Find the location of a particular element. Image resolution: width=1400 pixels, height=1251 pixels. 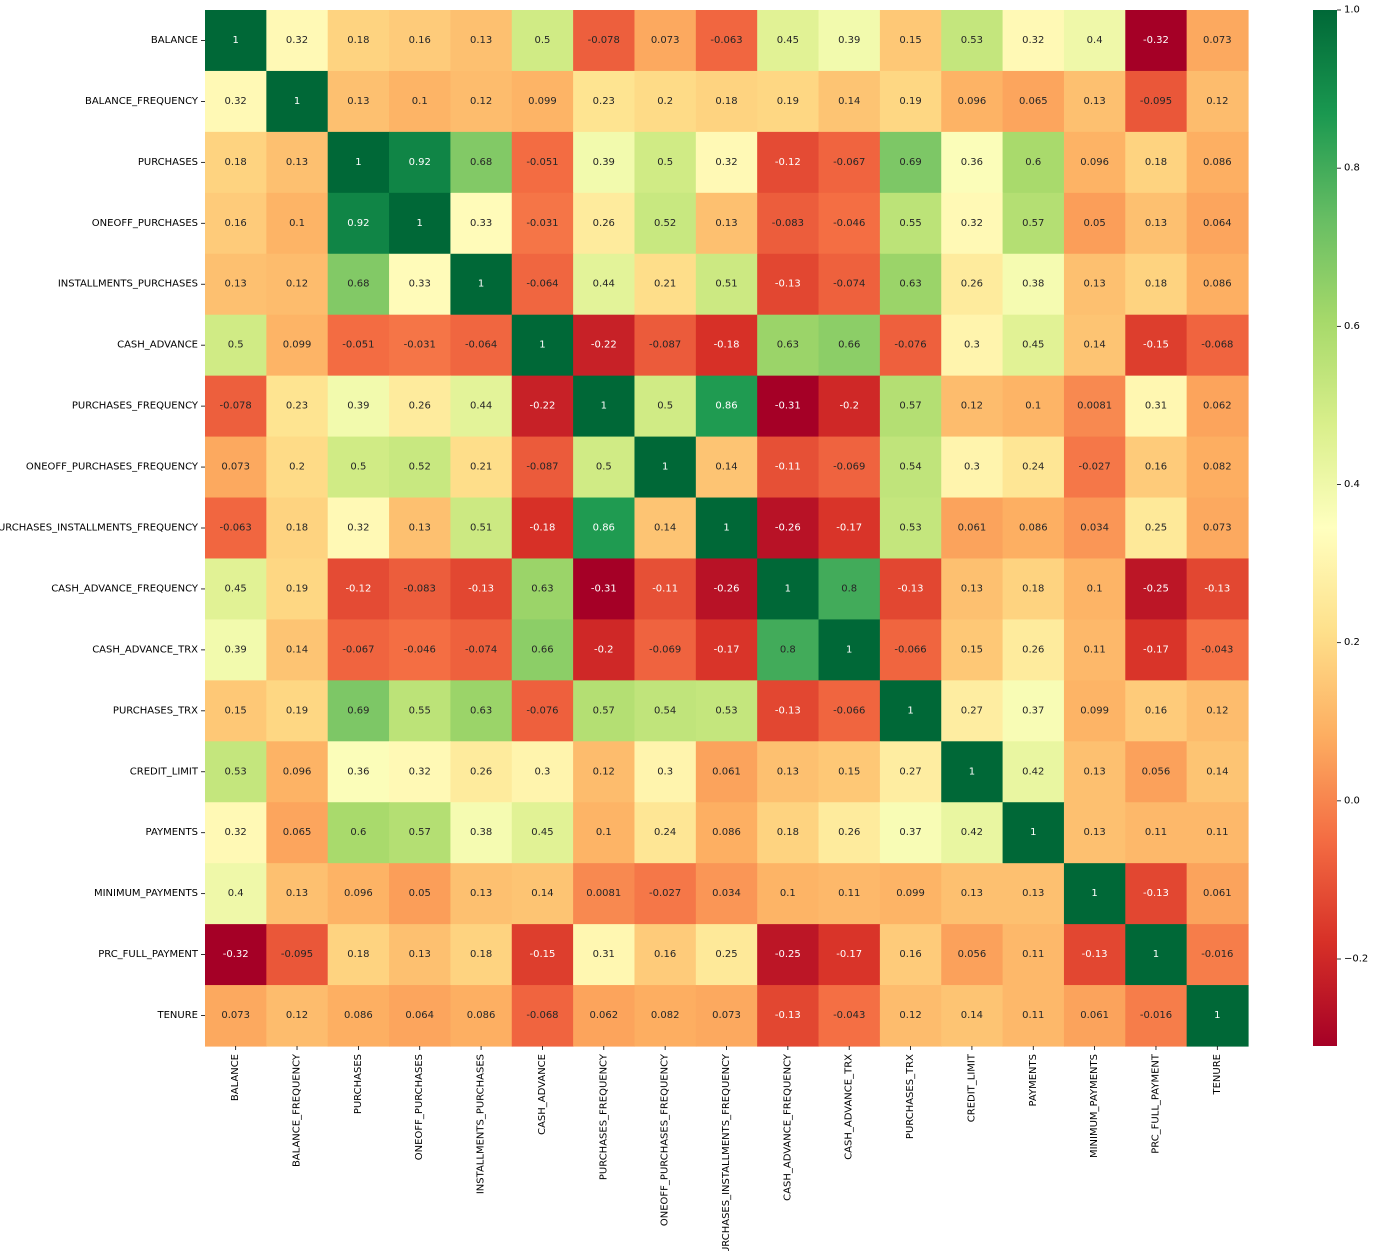

x-tick-label: ONEOFF_PURCHASES_FREQUENCY is located at coordinates (665, 1139).